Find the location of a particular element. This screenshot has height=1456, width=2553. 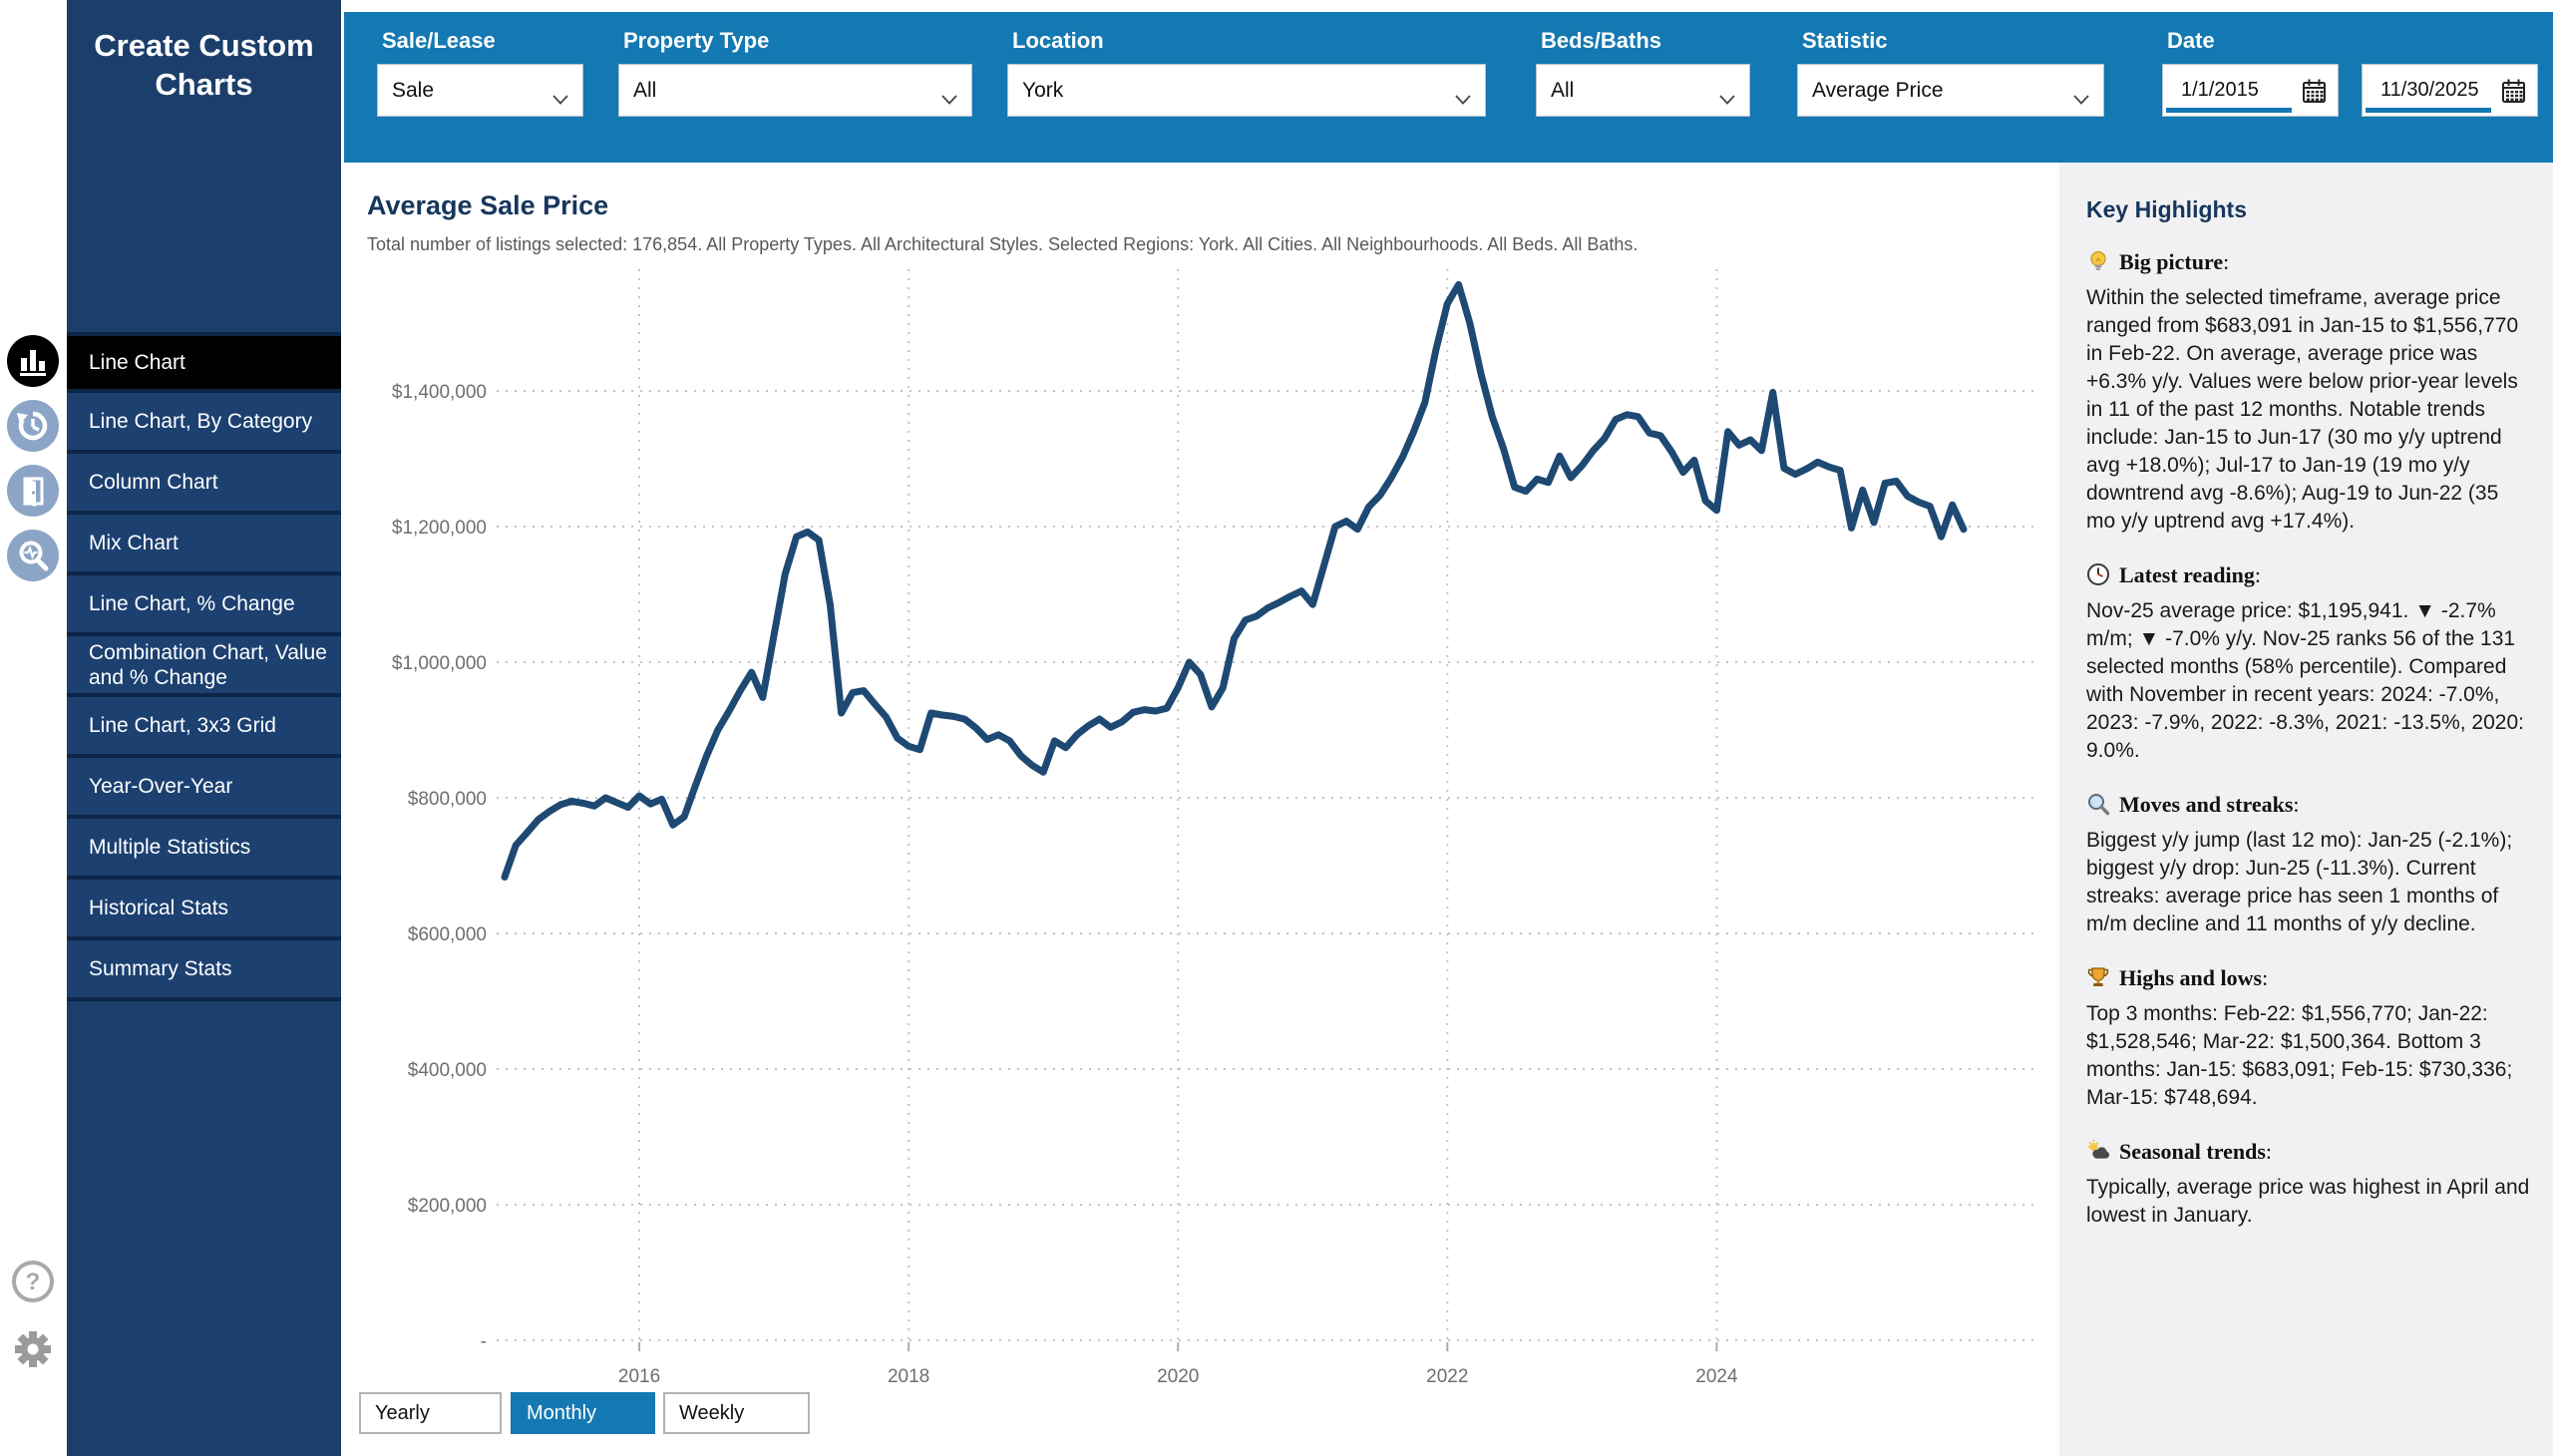

sidebar-title: Create Custom Charts is located at coordinates (204, 65).